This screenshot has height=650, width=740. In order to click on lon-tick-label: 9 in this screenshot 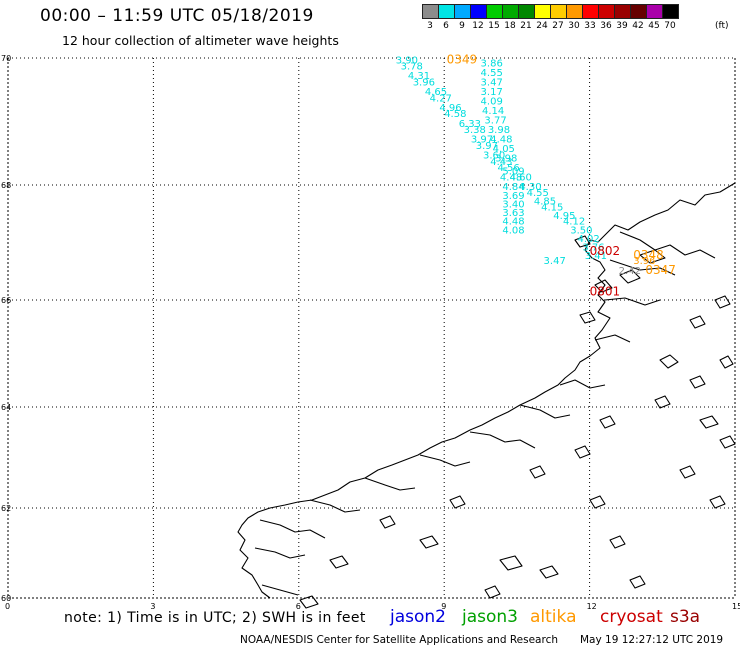, I will do `click(443, 606)`.